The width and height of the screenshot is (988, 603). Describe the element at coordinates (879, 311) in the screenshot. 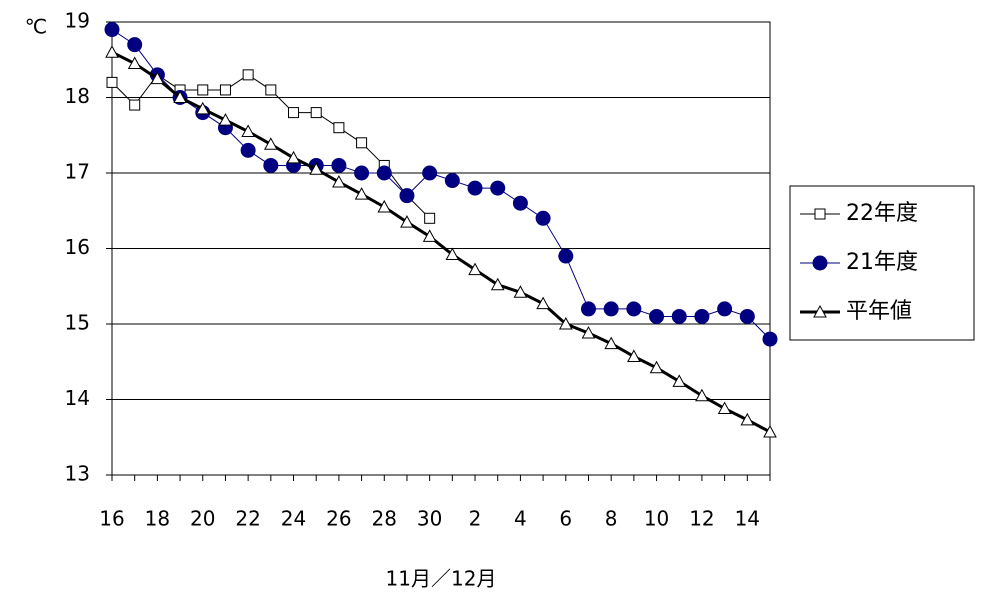

I see `legend-label: 平年値` at that location.